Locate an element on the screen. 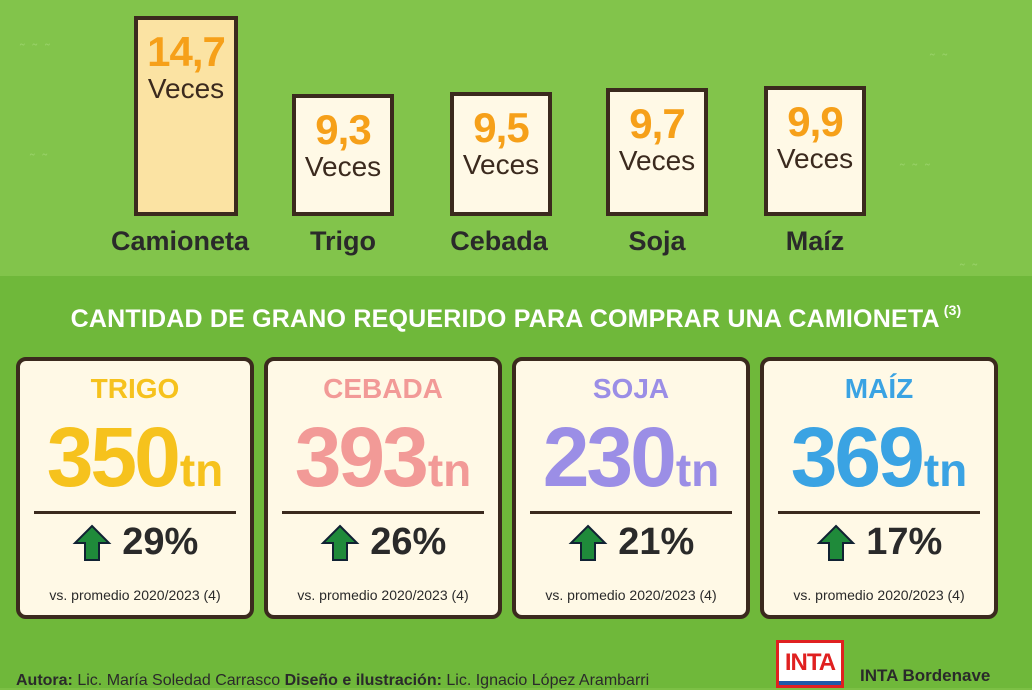  bar-camioneta: 14,7 Veces is located at coordinates (186, 116).